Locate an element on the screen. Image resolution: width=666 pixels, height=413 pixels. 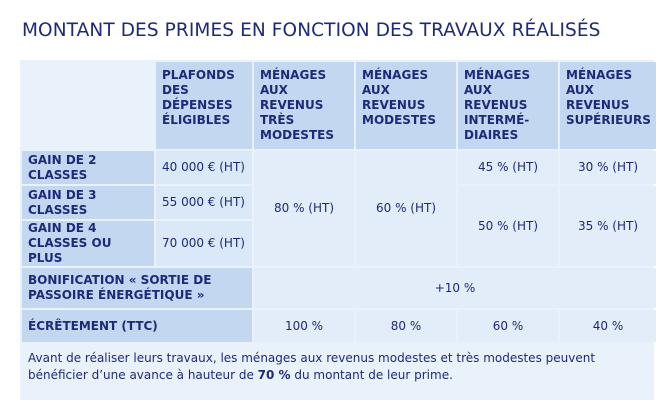
ecretement-intermediaires: 60 % is located at coordinates (508, 326).